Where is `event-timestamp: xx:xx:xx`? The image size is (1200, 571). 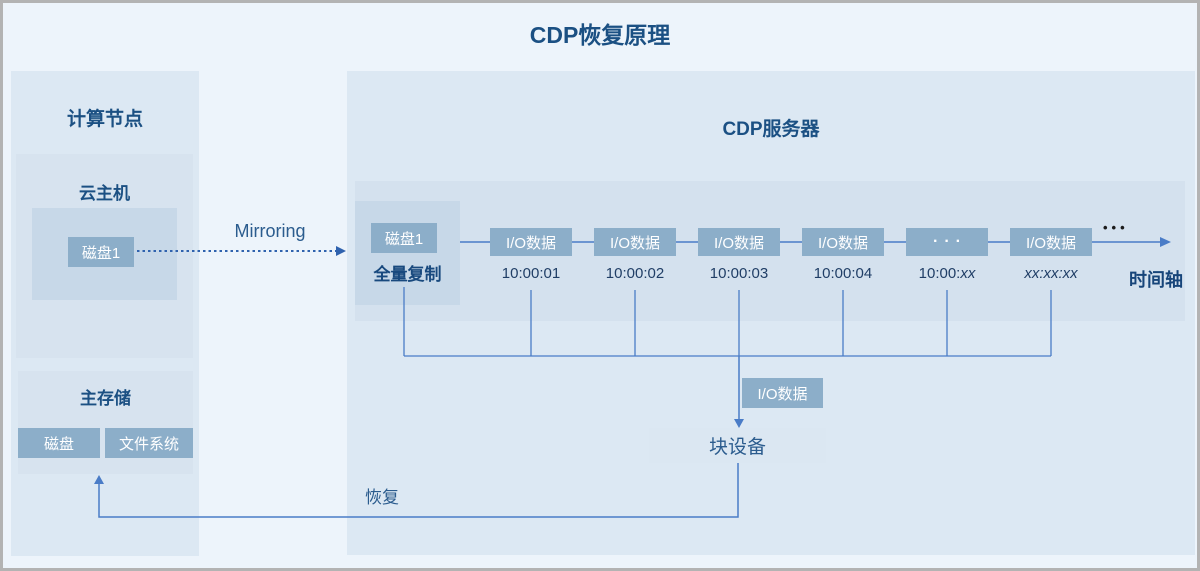 event-timestamp: xx:xx:xx is located at coordinates (1051, 273).